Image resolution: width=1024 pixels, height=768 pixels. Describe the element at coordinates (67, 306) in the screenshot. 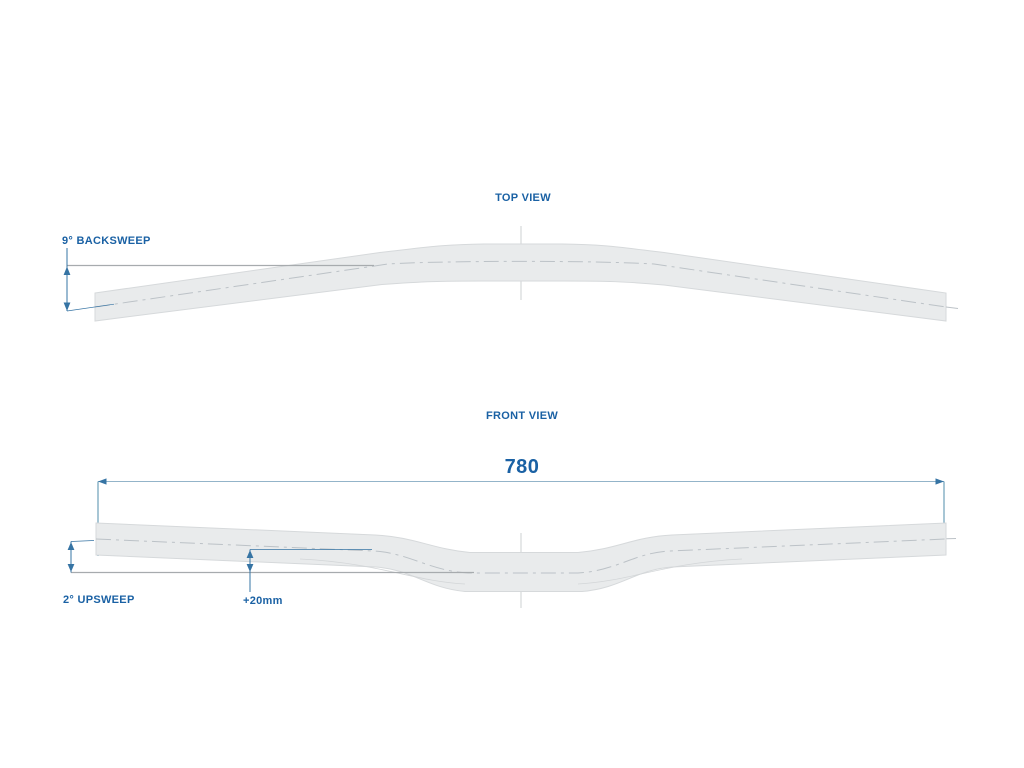

I see `backsweep-arrow-down-icon` at that location.